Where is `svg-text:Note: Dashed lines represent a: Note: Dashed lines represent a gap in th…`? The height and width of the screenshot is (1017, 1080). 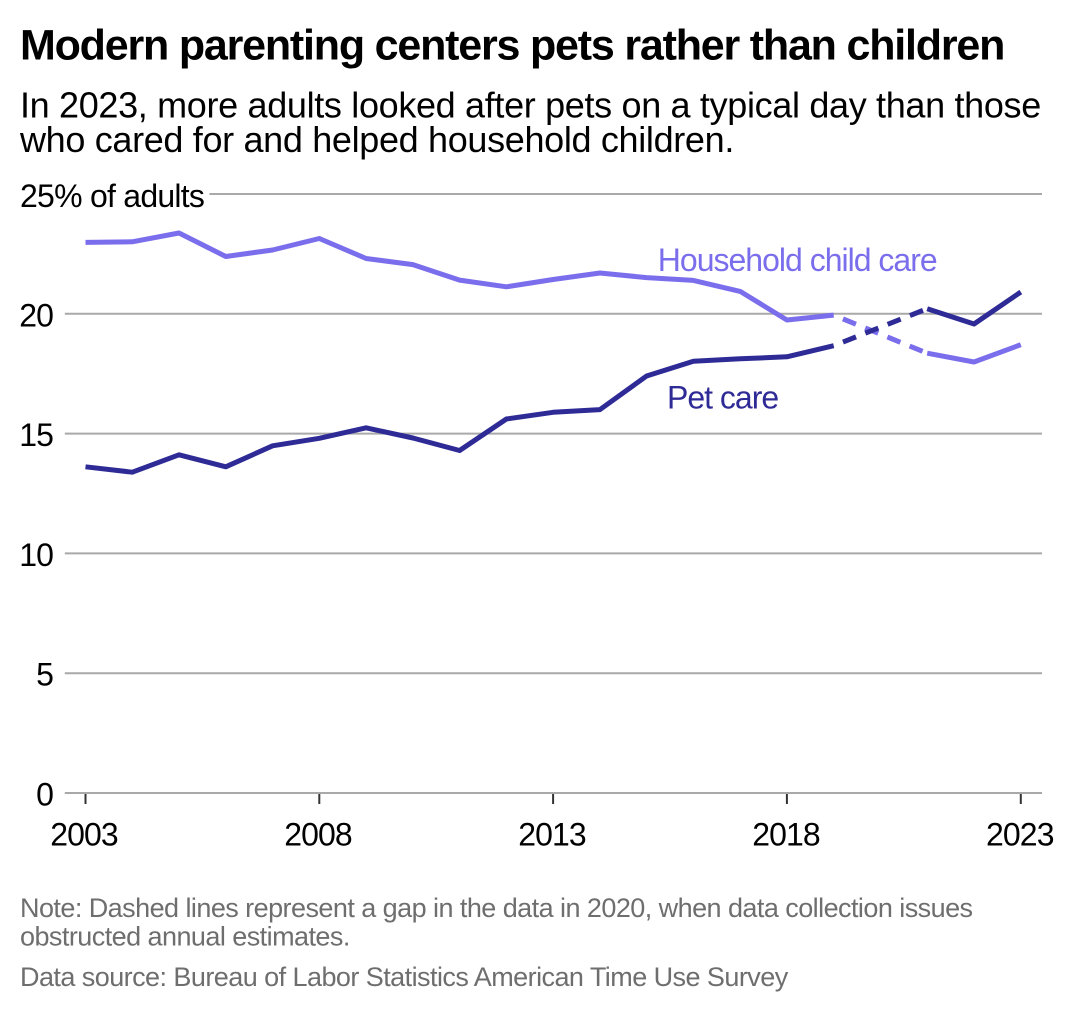 svg-text:Note: Dashed lines represent a: Note: Dashed lines represent a gap in th… is located at coordinates (496, 908).